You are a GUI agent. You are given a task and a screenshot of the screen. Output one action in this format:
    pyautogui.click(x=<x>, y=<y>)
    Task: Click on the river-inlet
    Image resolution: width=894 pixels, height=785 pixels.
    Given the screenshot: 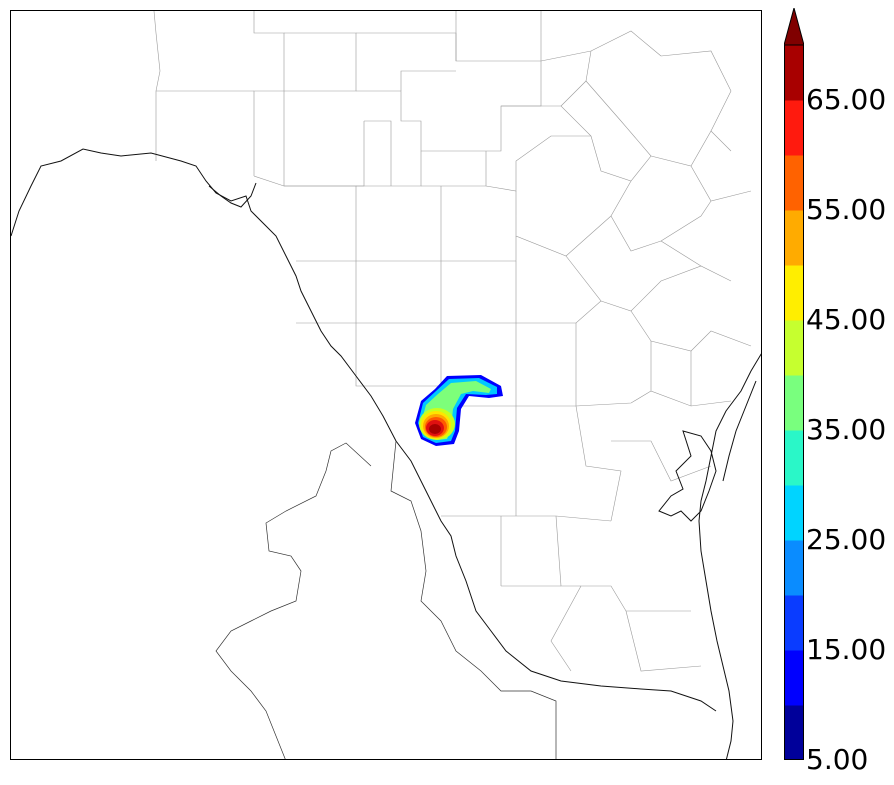 What is the action you would take?
    pyautogui.click(x=232, y=195)
    